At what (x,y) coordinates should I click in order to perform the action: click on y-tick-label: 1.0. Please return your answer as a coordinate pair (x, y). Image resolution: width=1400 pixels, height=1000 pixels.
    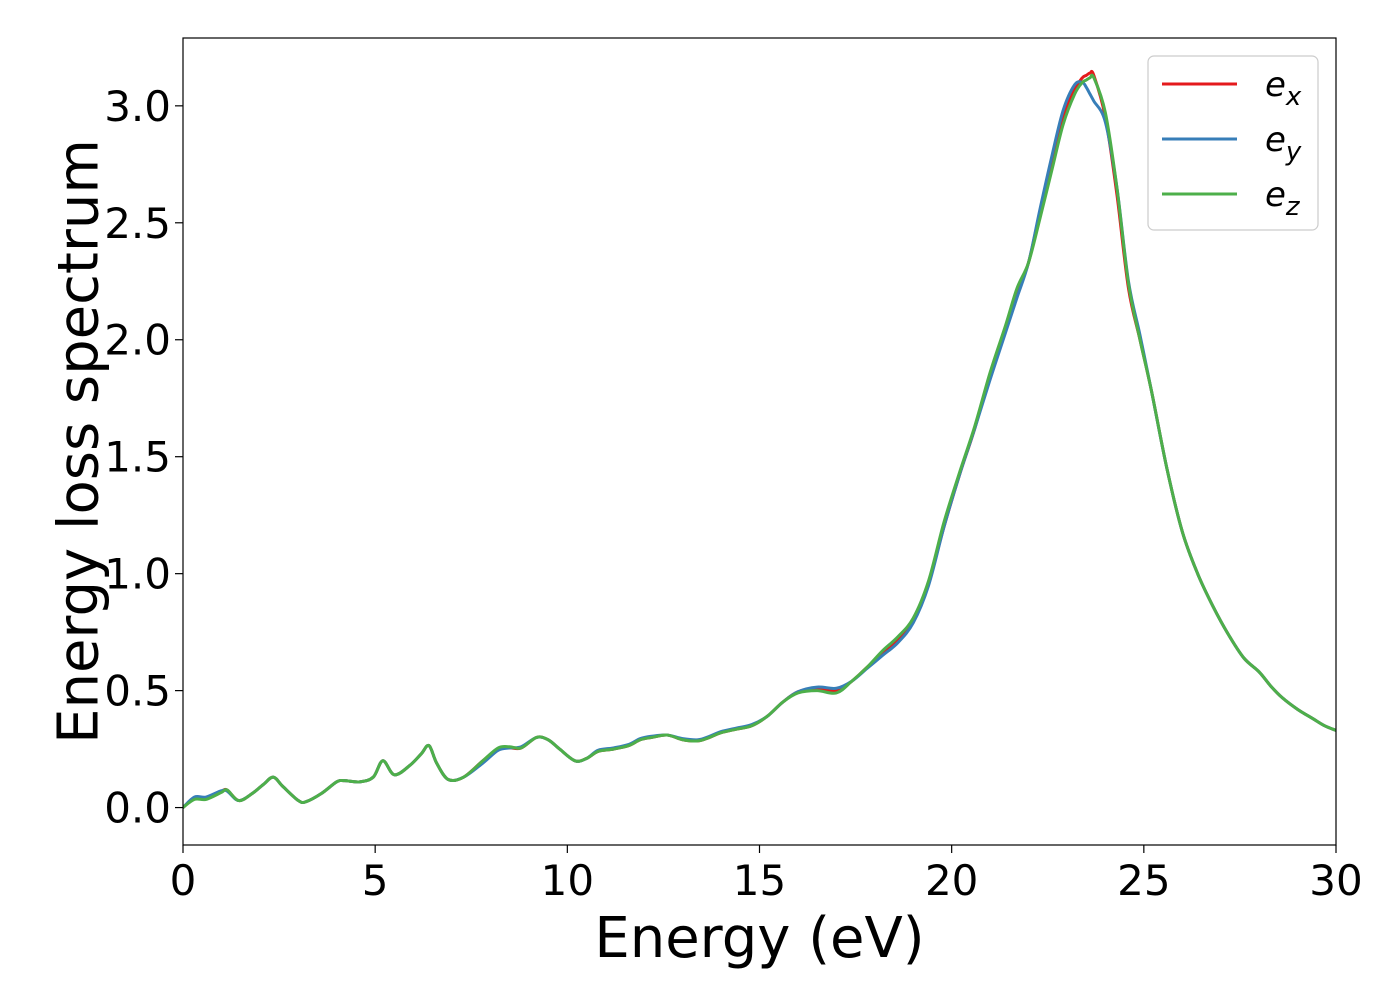
    Looking at the image, I should click on (137, 574).